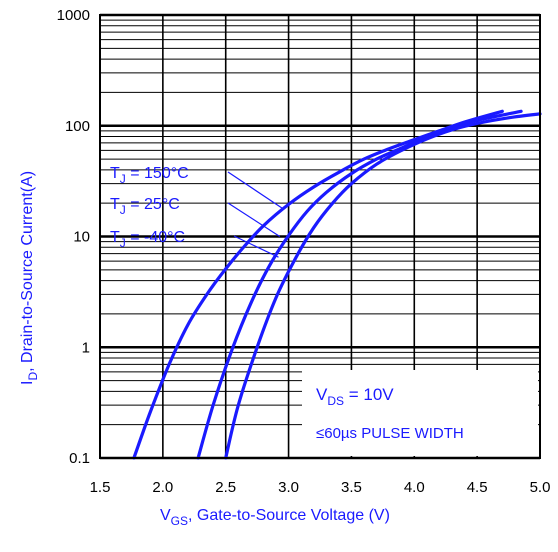 The height and width of the screenshot is (552, 558). What do you see at coordinates (351, 487) in the screenshot?
I see `x-tick-label: 3.5` at bounding box center [351, 487].